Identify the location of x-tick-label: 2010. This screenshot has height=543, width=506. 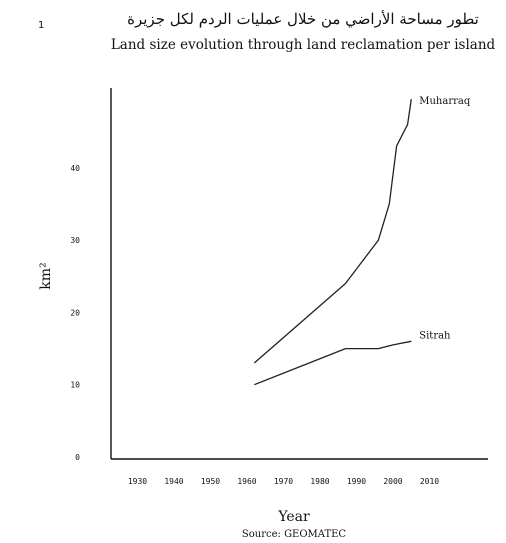
(429, 481).